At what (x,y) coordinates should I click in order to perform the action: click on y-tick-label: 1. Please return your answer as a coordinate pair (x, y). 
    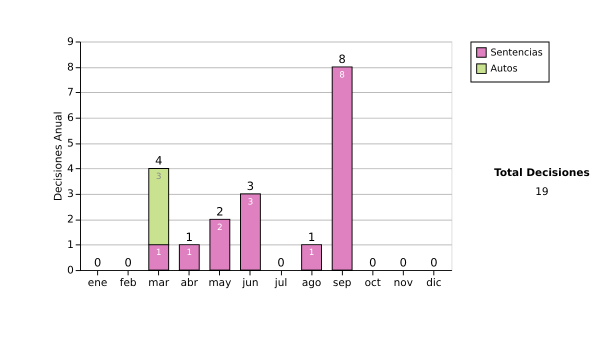
    Looking at the image, I should click on (70, 245).